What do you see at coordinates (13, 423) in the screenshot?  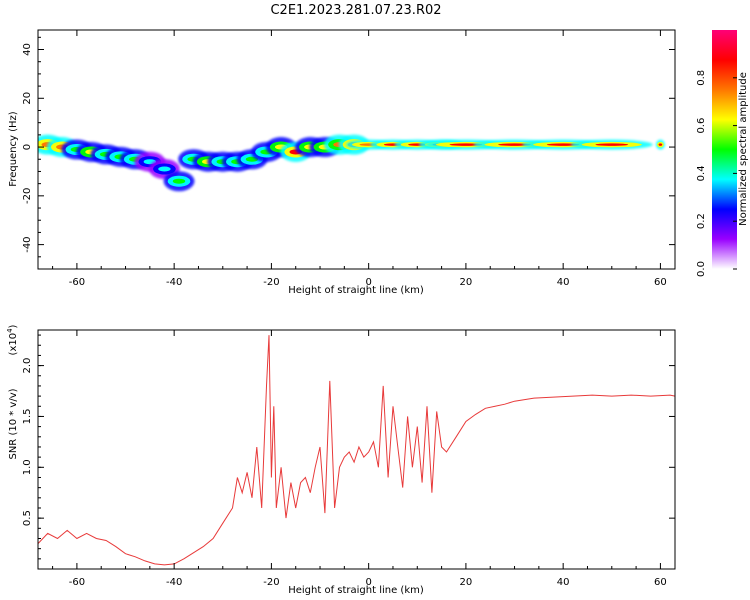 I see `snr-y-axis-label: SNR (10 * v/v)` at bounding box center [13, 423].